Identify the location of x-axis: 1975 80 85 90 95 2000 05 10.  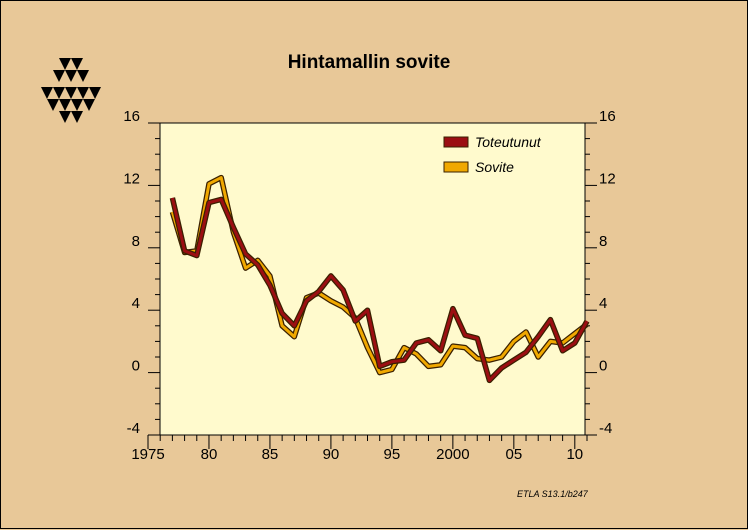
(359, 449).